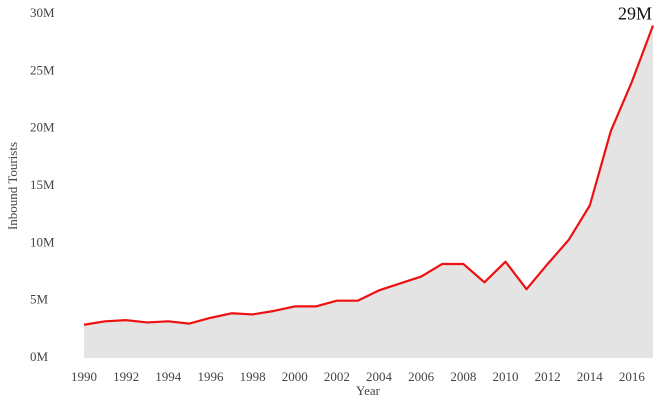  I want to click on y-axis-label: Inbound Tourists, so click(12, 186).